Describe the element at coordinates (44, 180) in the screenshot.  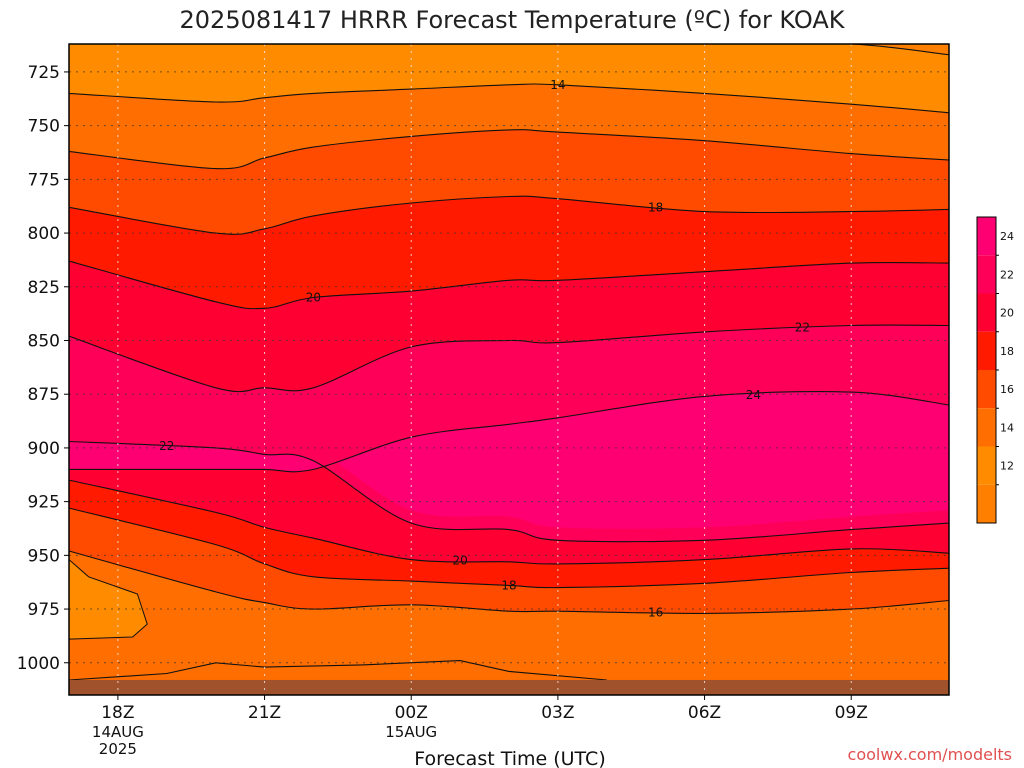
I see `y-tick-label: 775` at that location.